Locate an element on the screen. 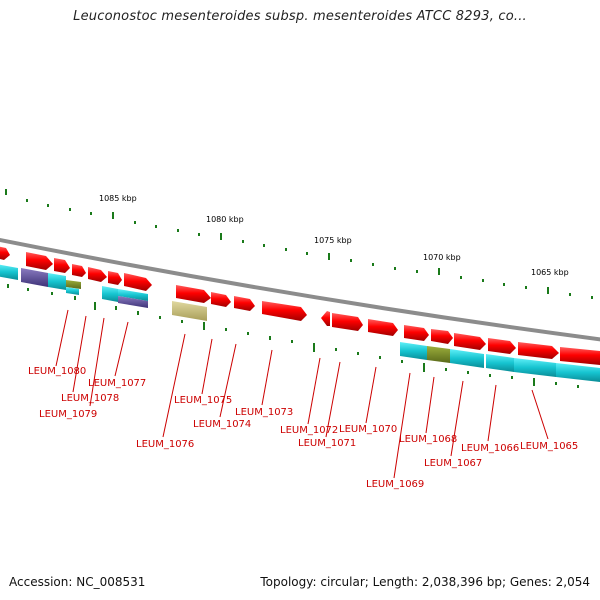 The image size is (600, 600). accession-text: Accession: NC_008531 is located at coordinates (77, 582).